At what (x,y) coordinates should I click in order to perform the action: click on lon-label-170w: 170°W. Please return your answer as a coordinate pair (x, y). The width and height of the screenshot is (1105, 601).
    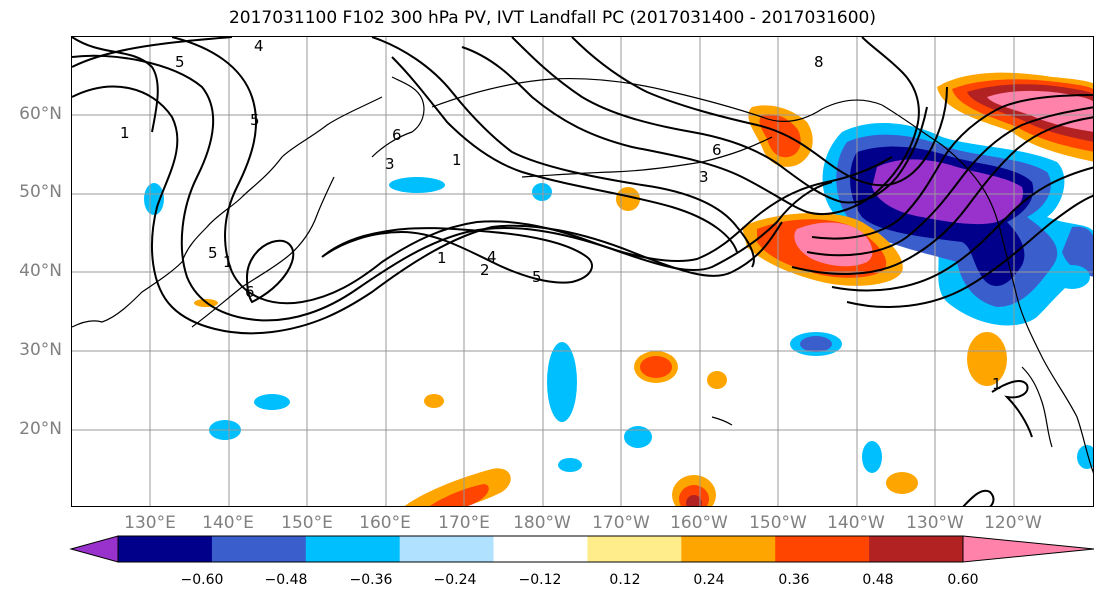
    Looking at the image, I should click on (621, 523).